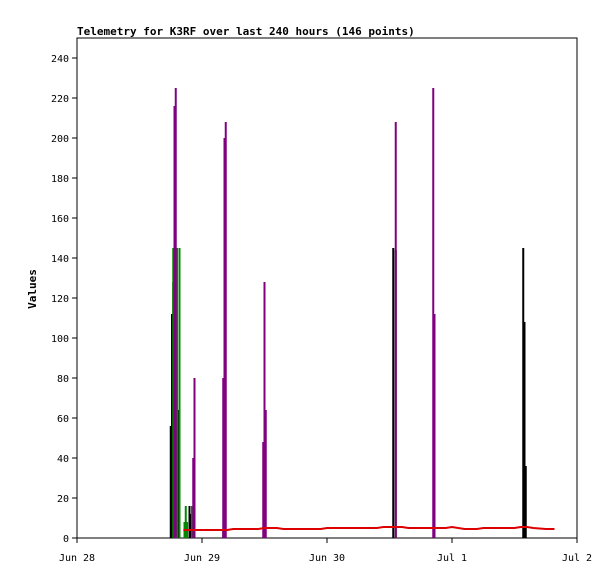  Describe the element at coordinates (63, 499) in the screenshot. I see `y-tick-label: 20` at that location.